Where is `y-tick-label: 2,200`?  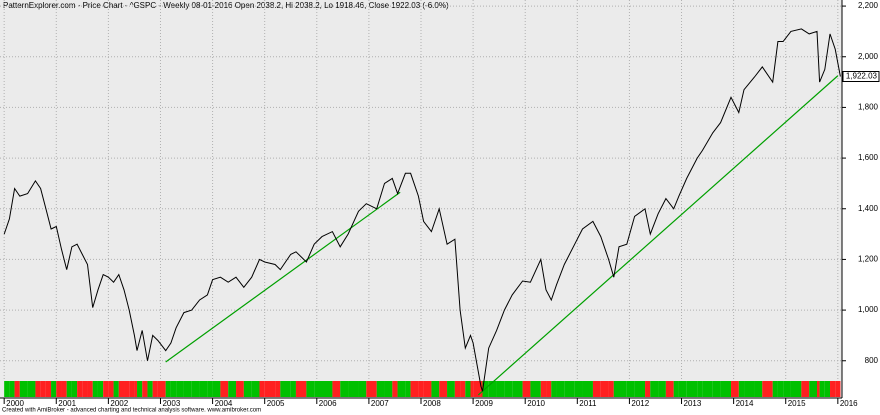 y-tick-label: 2,200 is located at coordinates (868, 5).